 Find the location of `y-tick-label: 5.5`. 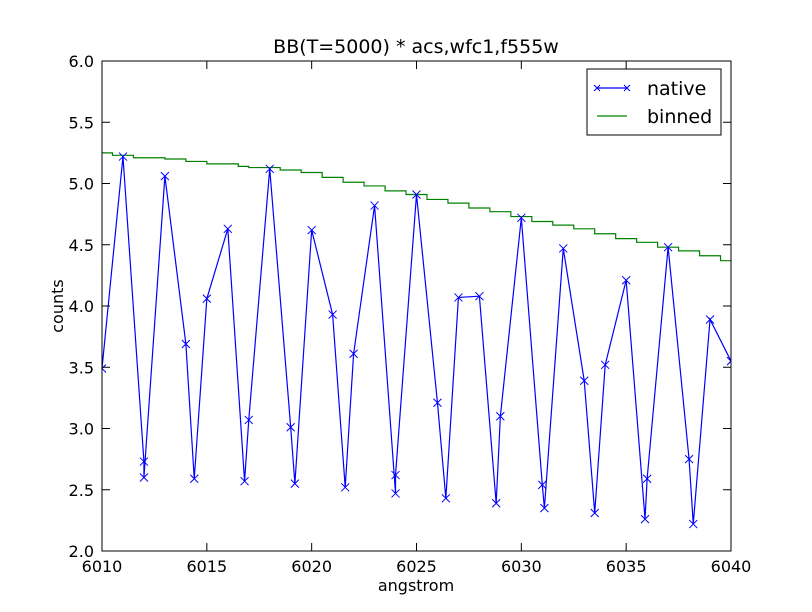

y-tick-label: 5.5 is located at coordinates (81, 122).